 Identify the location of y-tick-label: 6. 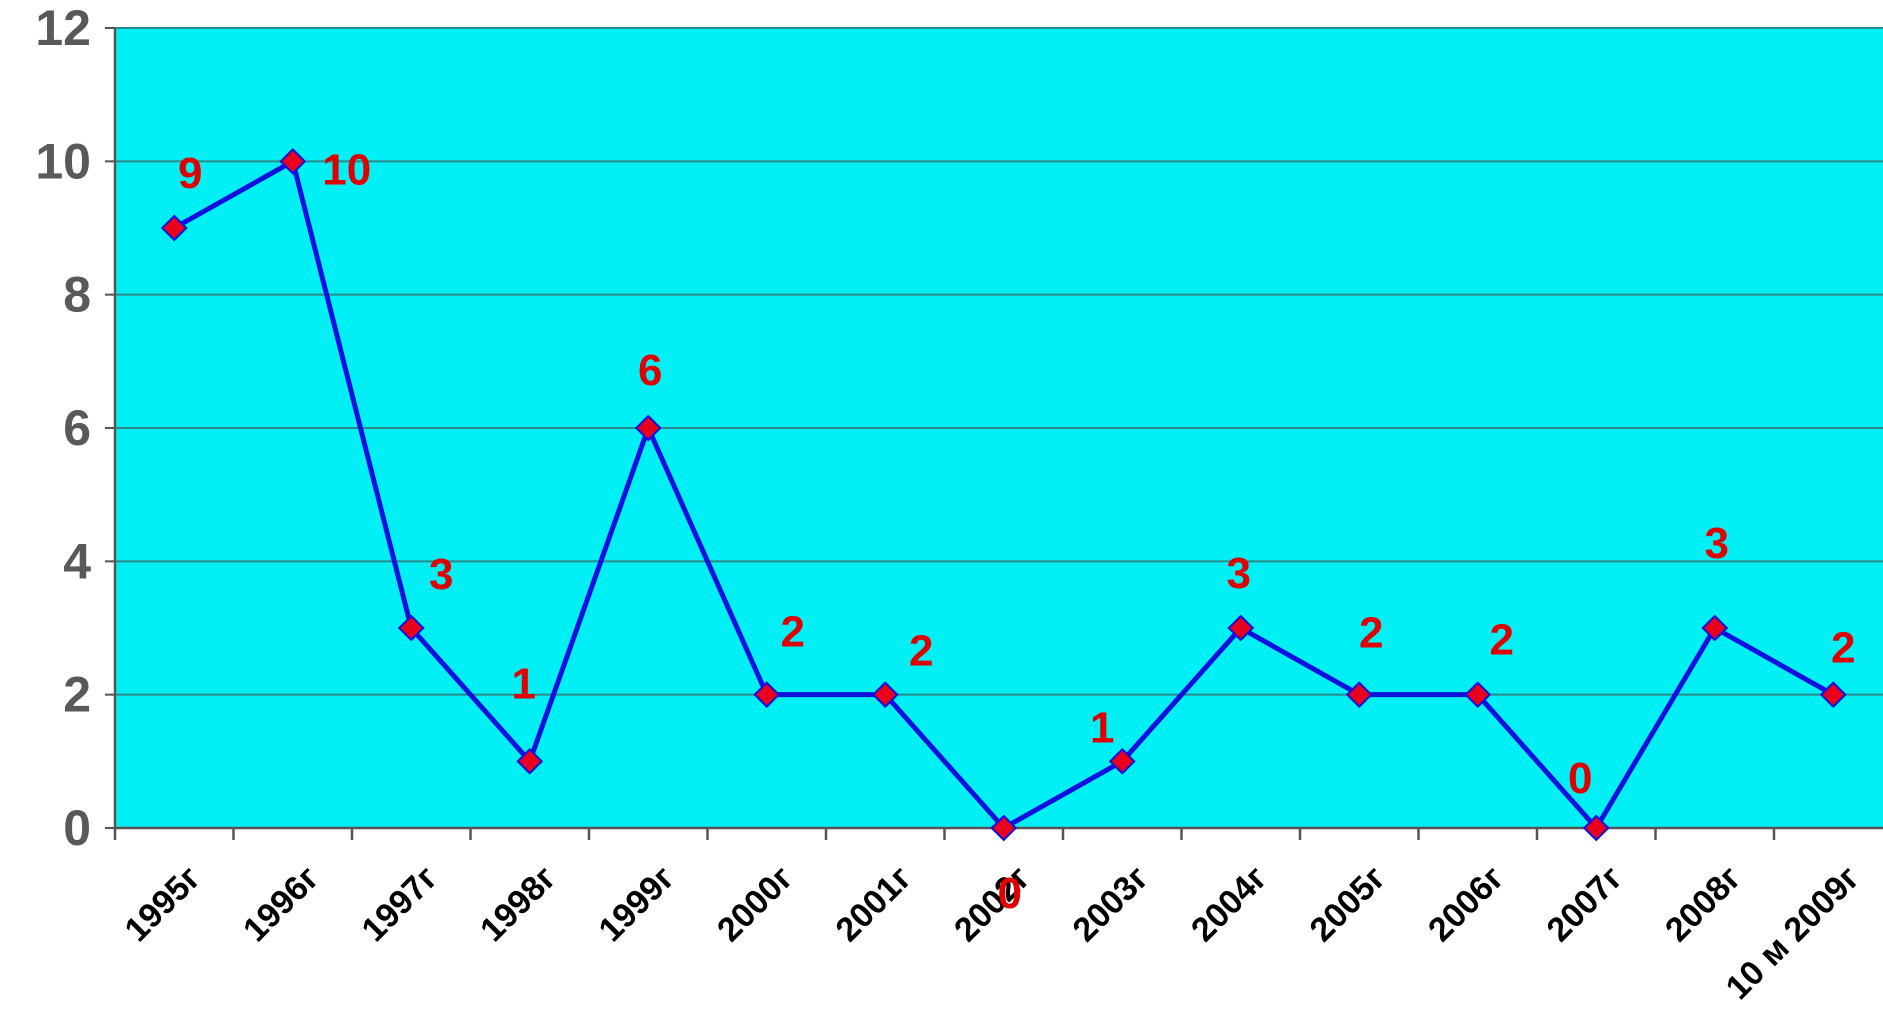
(77, 428).